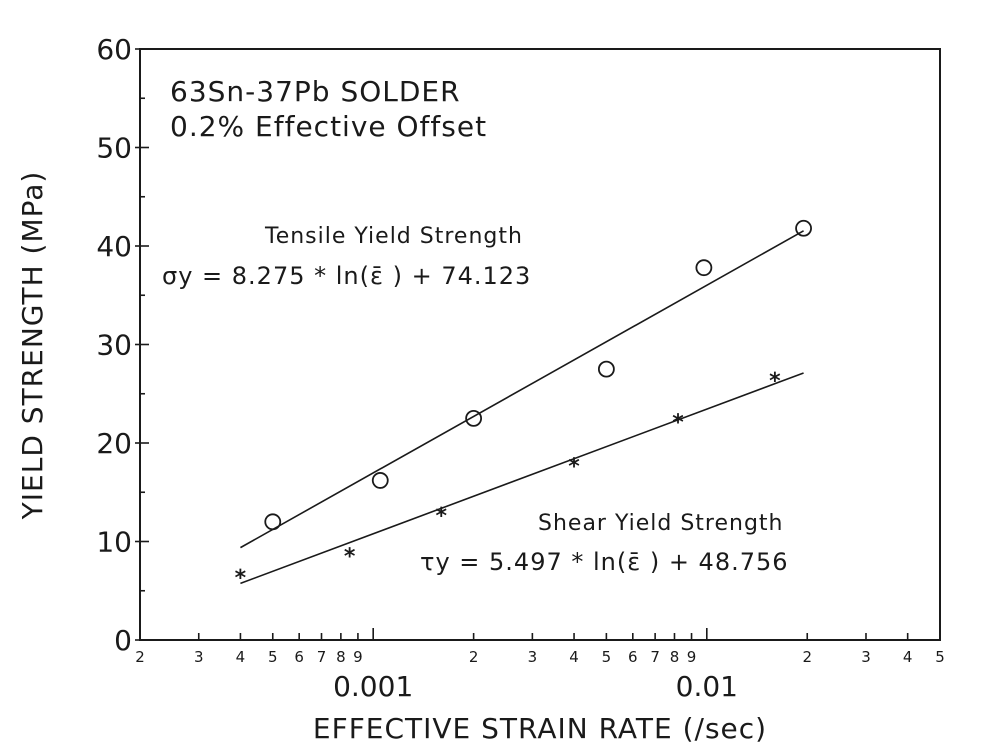 This screenshot has height=747, width=1006. I want to click on y-axis: 0 10 20 30 40 50 60, so click(122, 345).